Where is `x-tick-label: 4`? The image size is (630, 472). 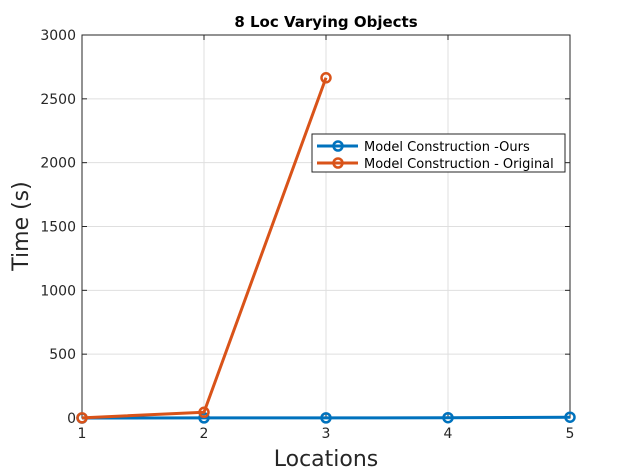
x-tick-label: 4 is located at coordinates (448, 434).